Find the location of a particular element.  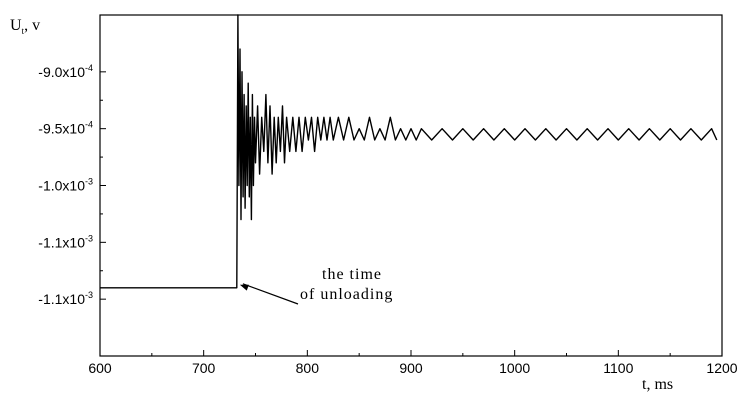

y-tick-label: -1.0x10⁻³ is located at coordinates (65, 185).